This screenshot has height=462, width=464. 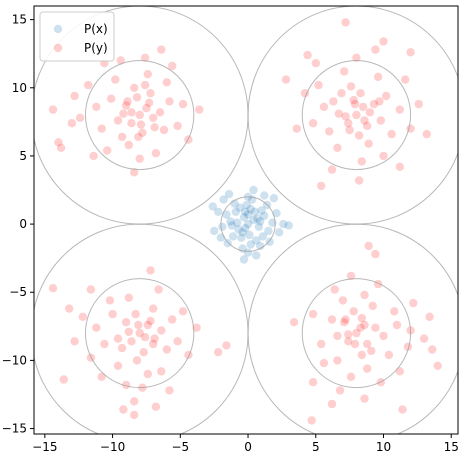 I want to click on legend-label: P(y), so click(x=96, y=48).